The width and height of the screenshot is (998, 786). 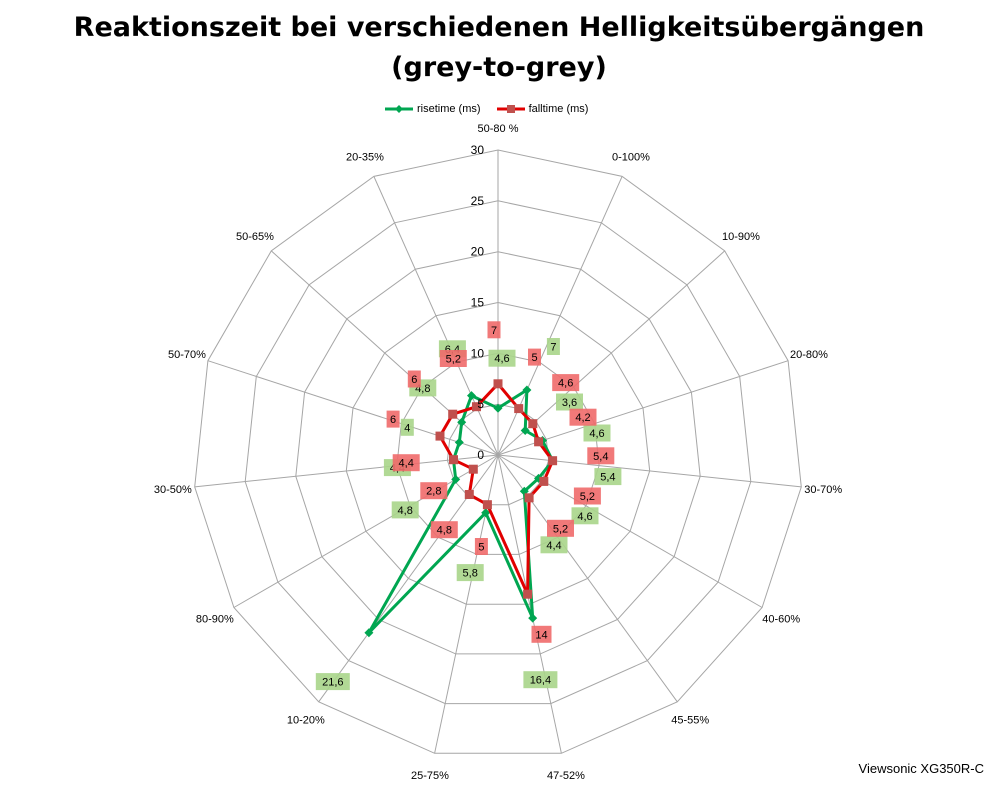 I want to click on risetime-label: 21,6, so click(x=332, y=683).